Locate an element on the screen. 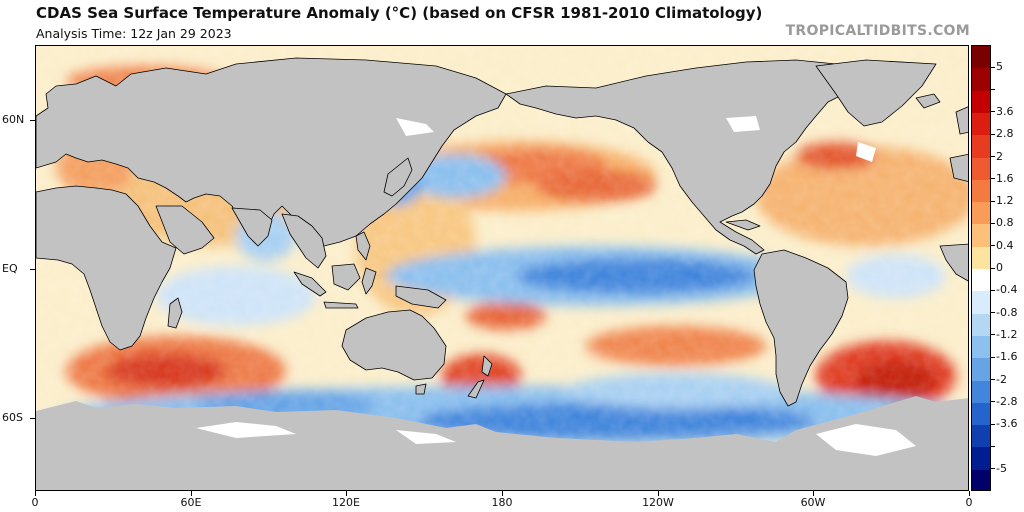 Image resolution: width=1024 pixels, height=512 pixels. x-tick-label: 120W is located at coordinates (658, 502).